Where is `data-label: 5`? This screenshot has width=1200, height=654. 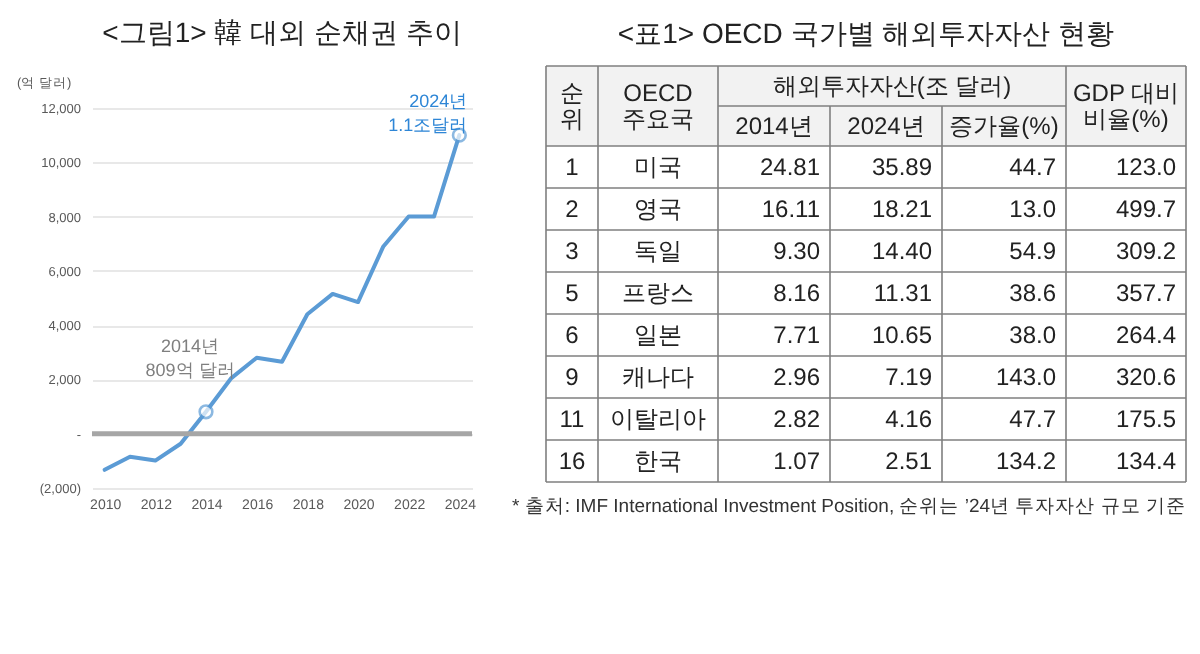
data-label: 5 is located at coordinates (572, 293).